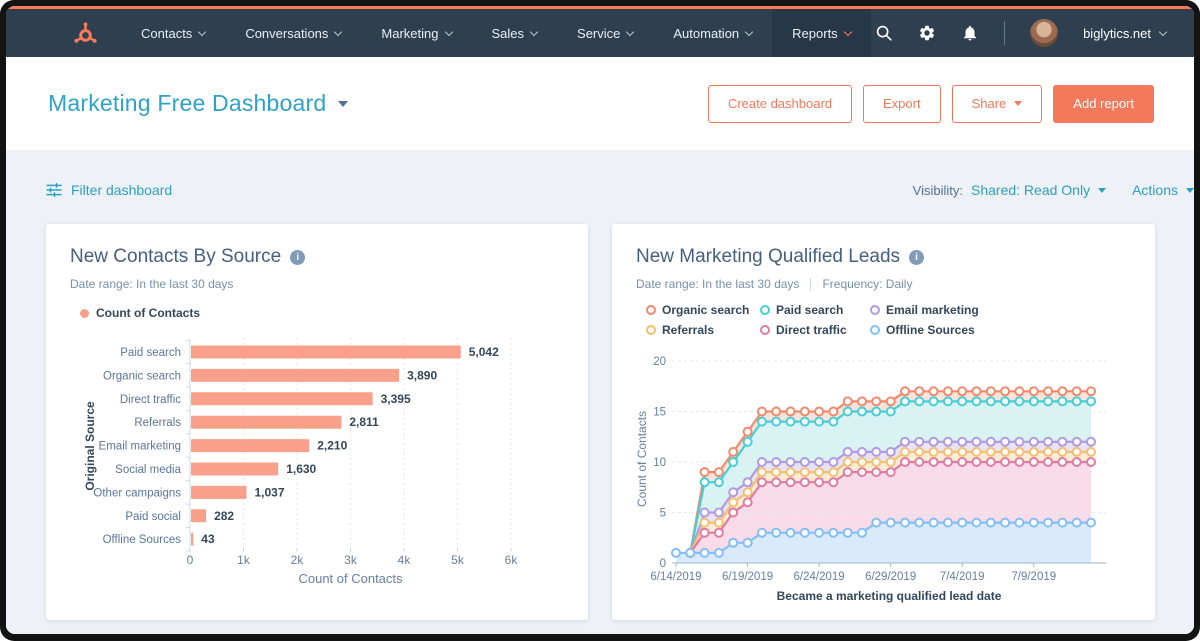  I want to click on nav-item-marketing: Marketing, so click(416, 33).